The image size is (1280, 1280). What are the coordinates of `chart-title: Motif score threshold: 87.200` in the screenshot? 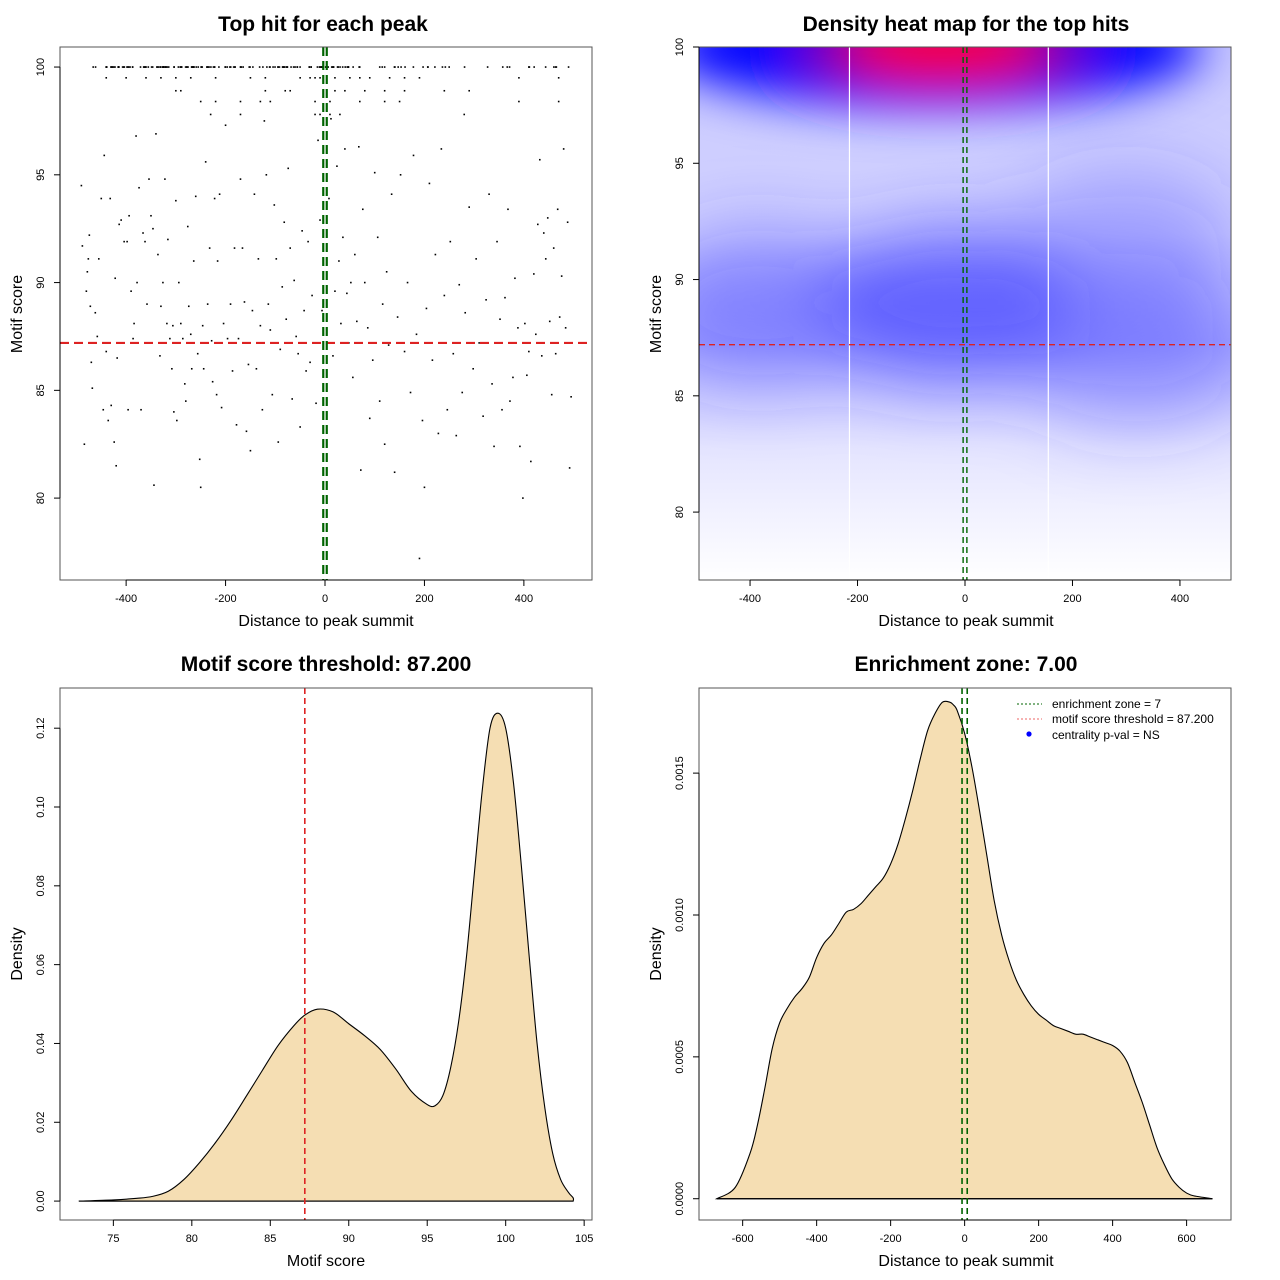 It's located at (326, 664).